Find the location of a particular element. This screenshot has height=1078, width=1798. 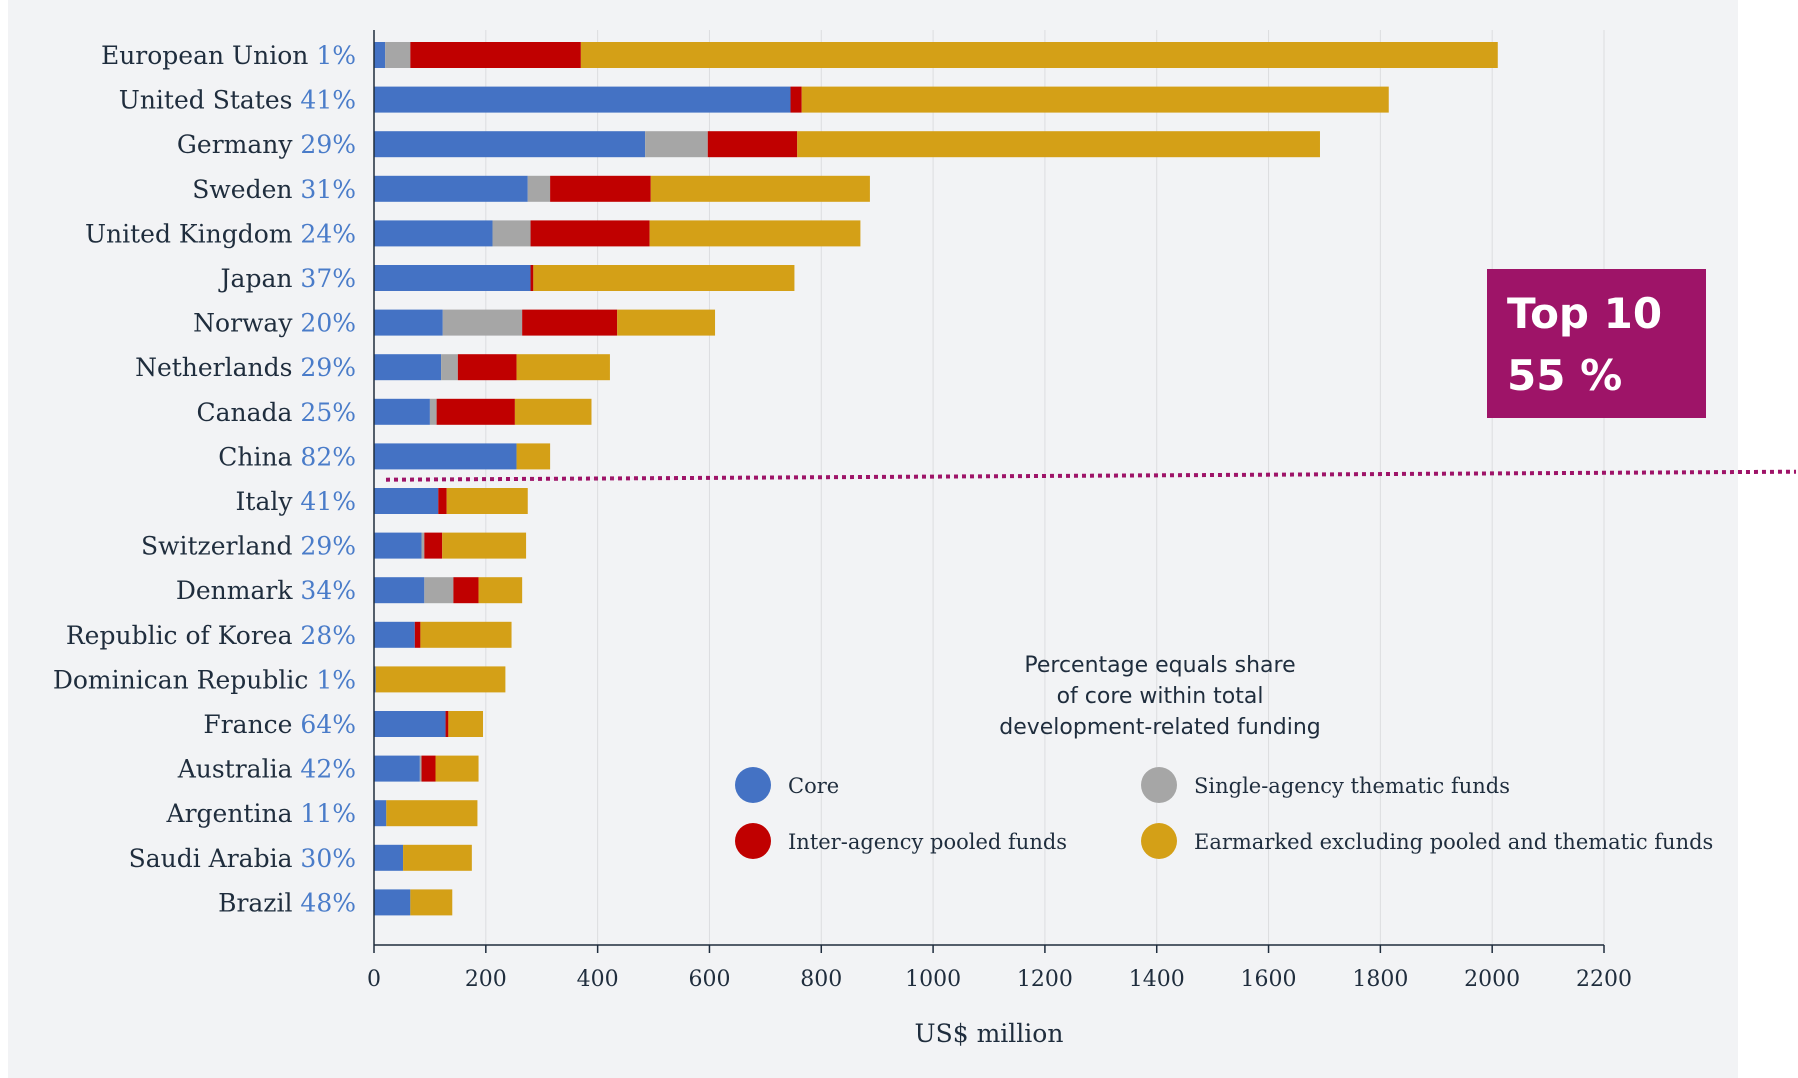

category-label: Republic of Korea 28% is located at coordinates (211, 635).